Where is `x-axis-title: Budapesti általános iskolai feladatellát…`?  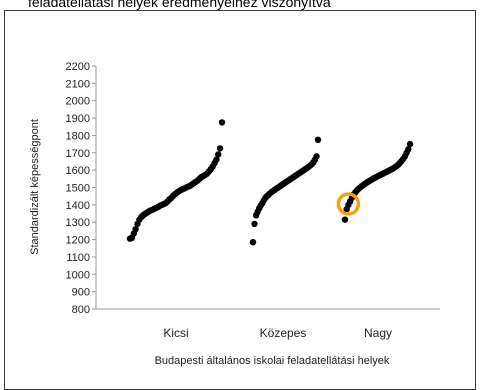 x-axis-title: Budapesti általános iskolai feladatellát… is located at coordinates (272, 361).